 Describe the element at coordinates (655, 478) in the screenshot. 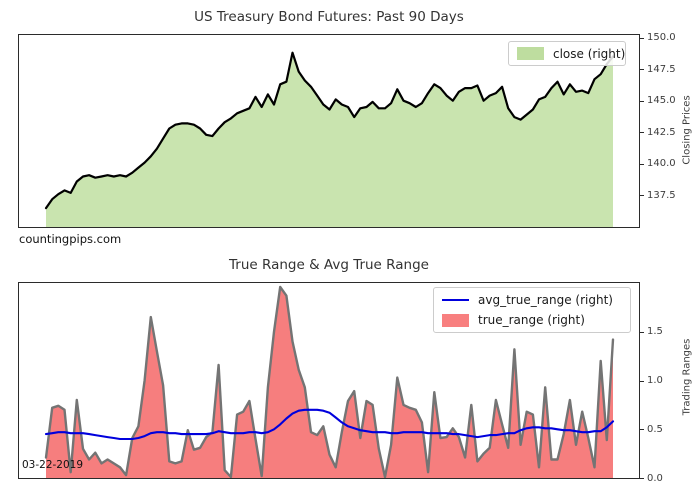

I see `y-tick-label: 0.0` at that location.